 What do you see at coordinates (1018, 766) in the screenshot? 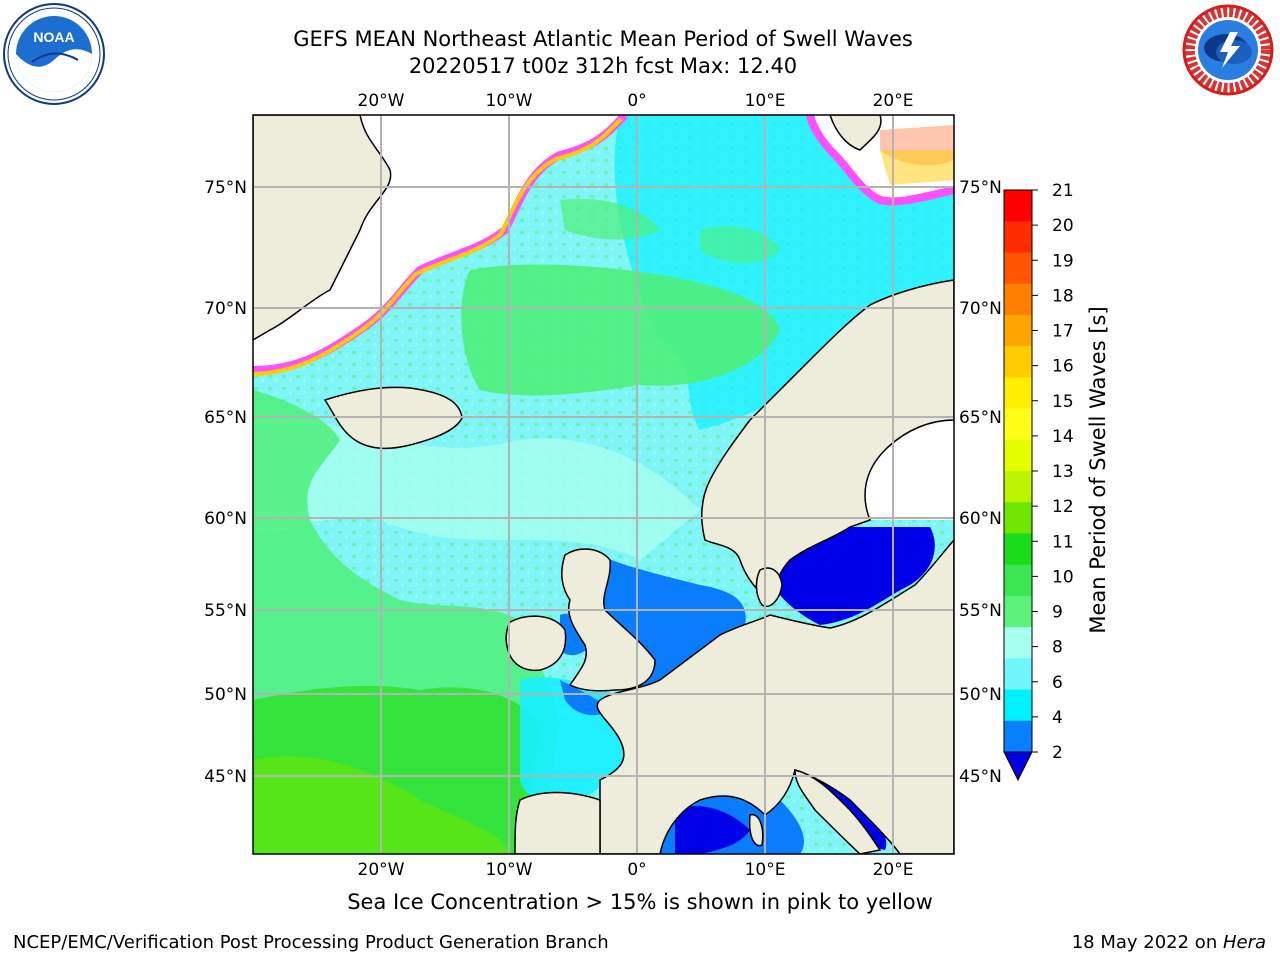
I see `colorbar-extend-arrow` at bounding box center [1018, 766].